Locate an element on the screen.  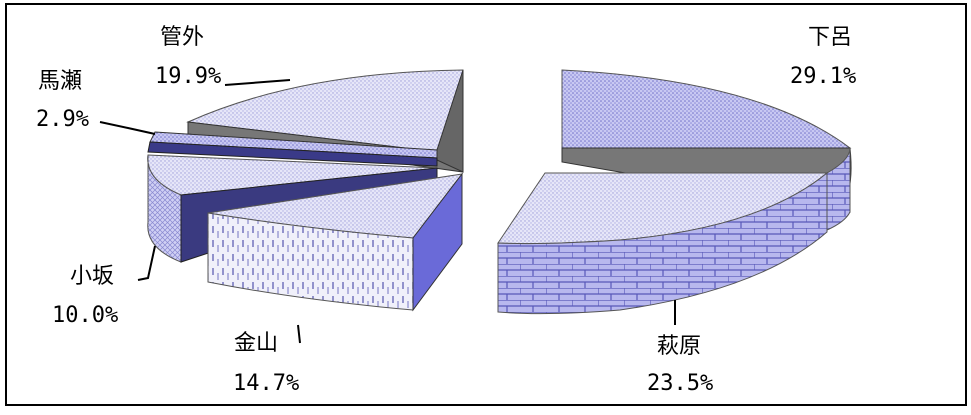
slice-hagiwara is located at coordinates (663, 243).